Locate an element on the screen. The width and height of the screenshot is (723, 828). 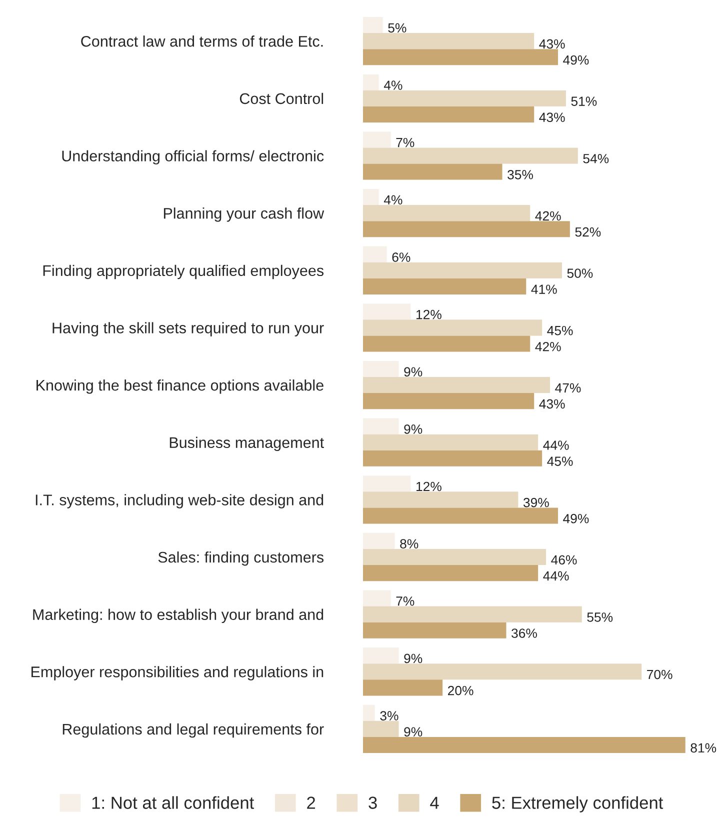
data-label: 35% is located at coordinates (520, 175).